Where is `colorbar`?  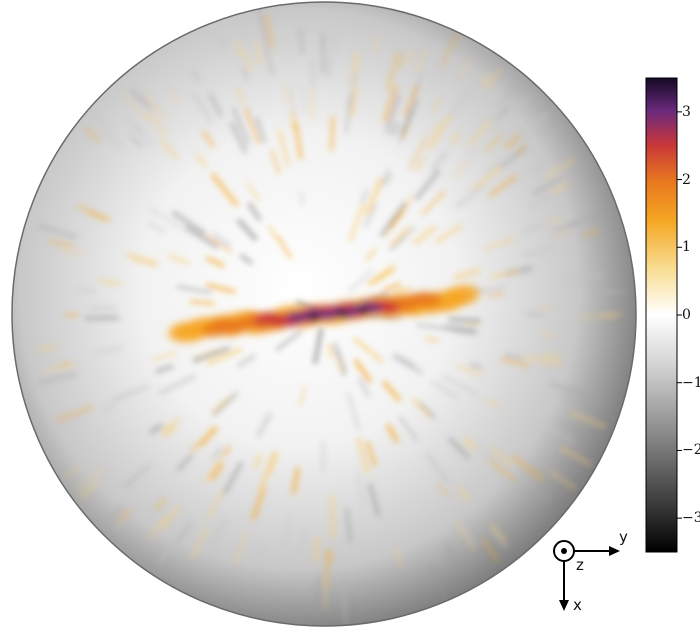 colorbar is located at coordinates (663, 315).